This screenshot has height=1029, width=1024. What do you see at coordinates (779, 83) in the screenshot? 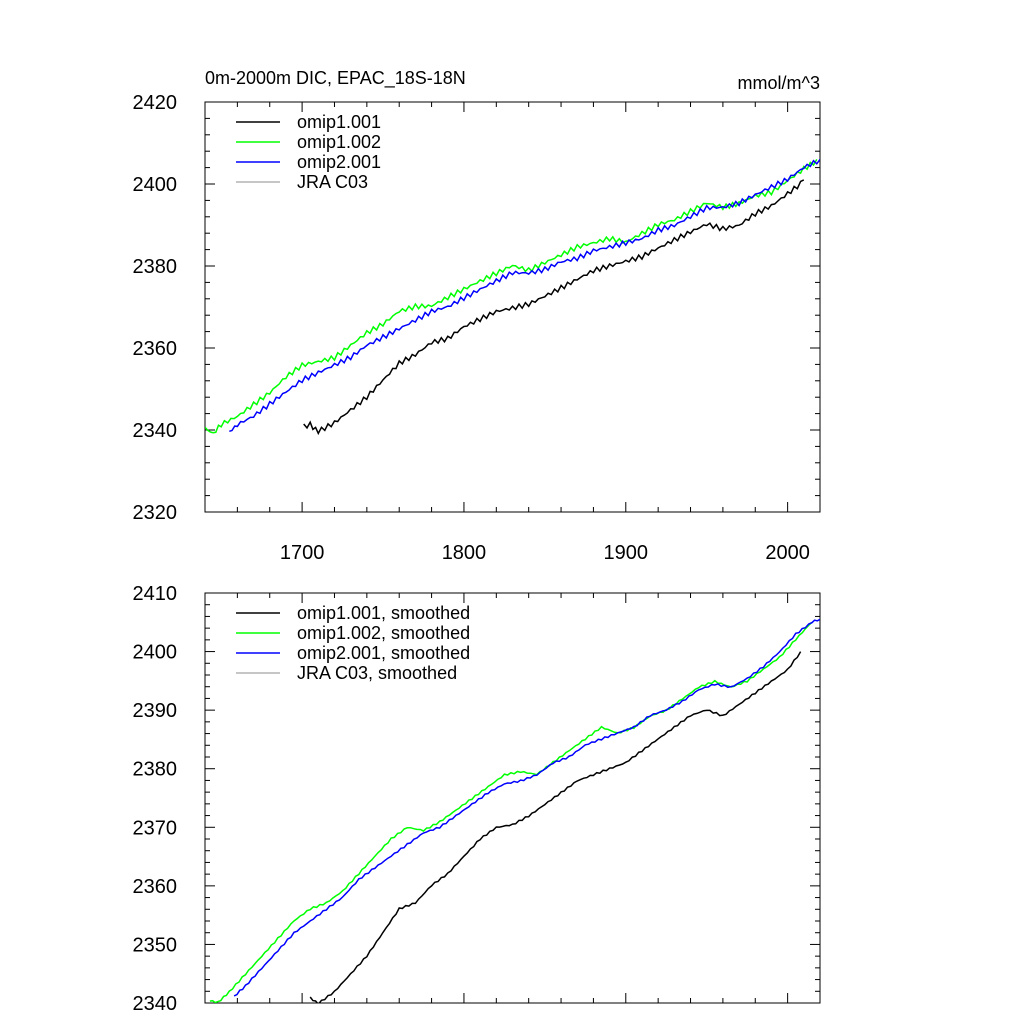
I see `units-label: mmol/m^3` at bounding box center [779, 83].